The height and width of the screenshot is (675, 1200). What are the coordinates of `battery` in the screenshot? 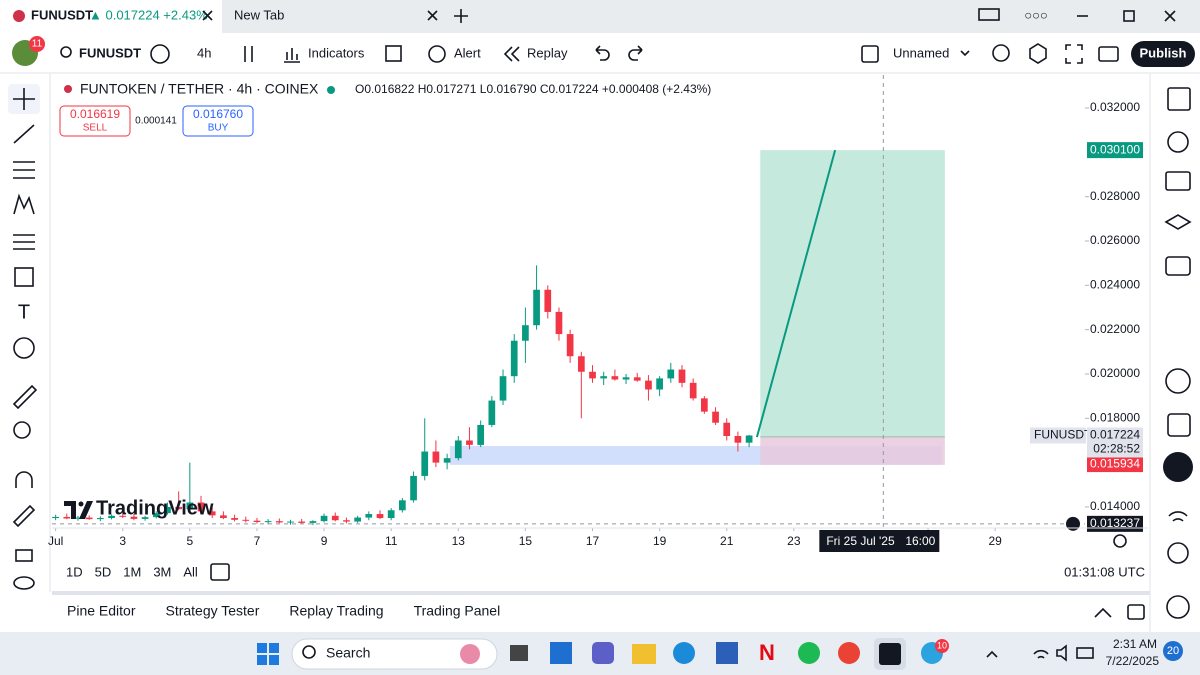 It's located at (1085, 653).